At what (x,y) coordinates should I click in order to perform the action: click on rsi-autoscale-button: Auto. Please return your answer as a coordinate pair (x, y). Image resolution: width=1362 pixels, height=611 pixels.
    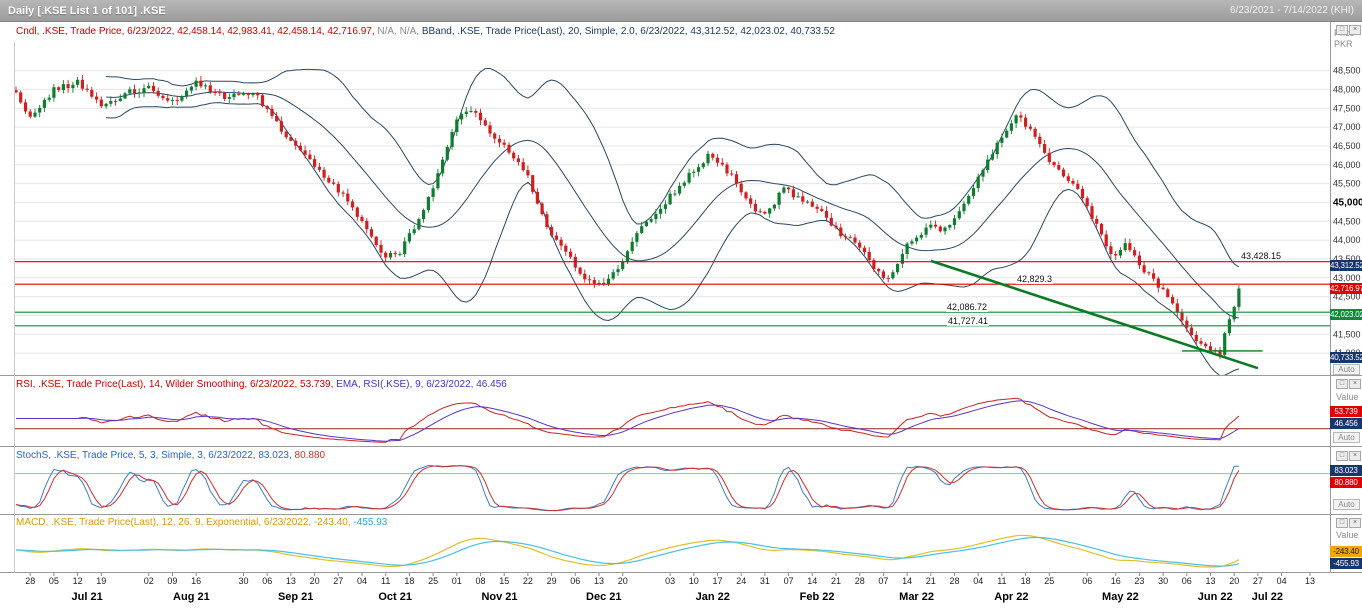
    Looking at the image, I should click on (1346, 437).